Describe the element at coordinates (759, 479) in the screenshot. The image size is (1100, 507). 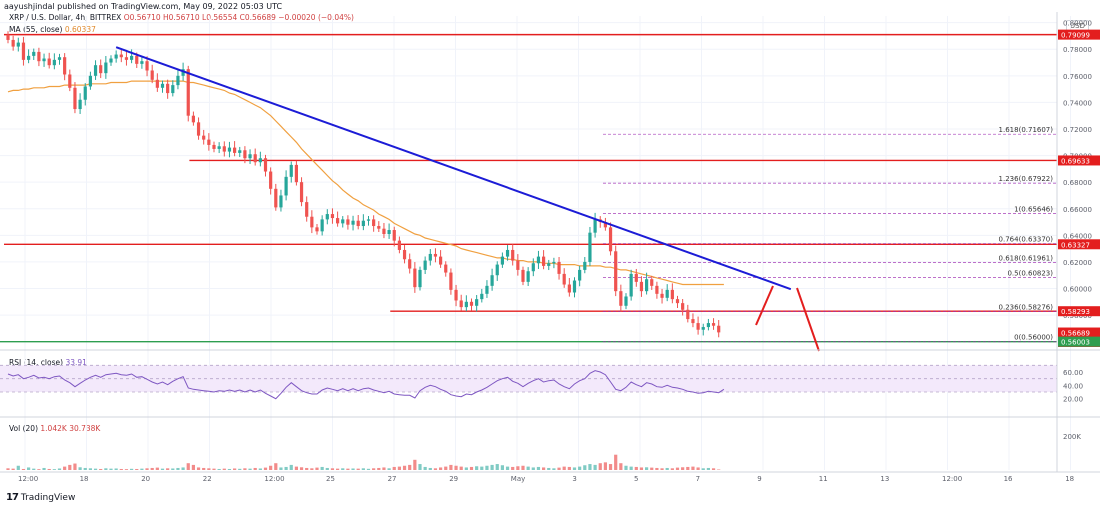
I see `time-tick-label: 9` at that location.